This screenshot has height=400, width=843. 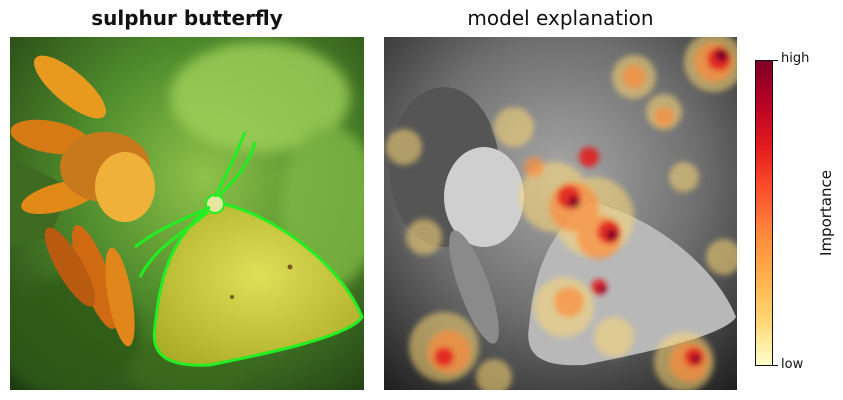 I want to click on colorbar-low-label: low, so click(x=792, y=364).